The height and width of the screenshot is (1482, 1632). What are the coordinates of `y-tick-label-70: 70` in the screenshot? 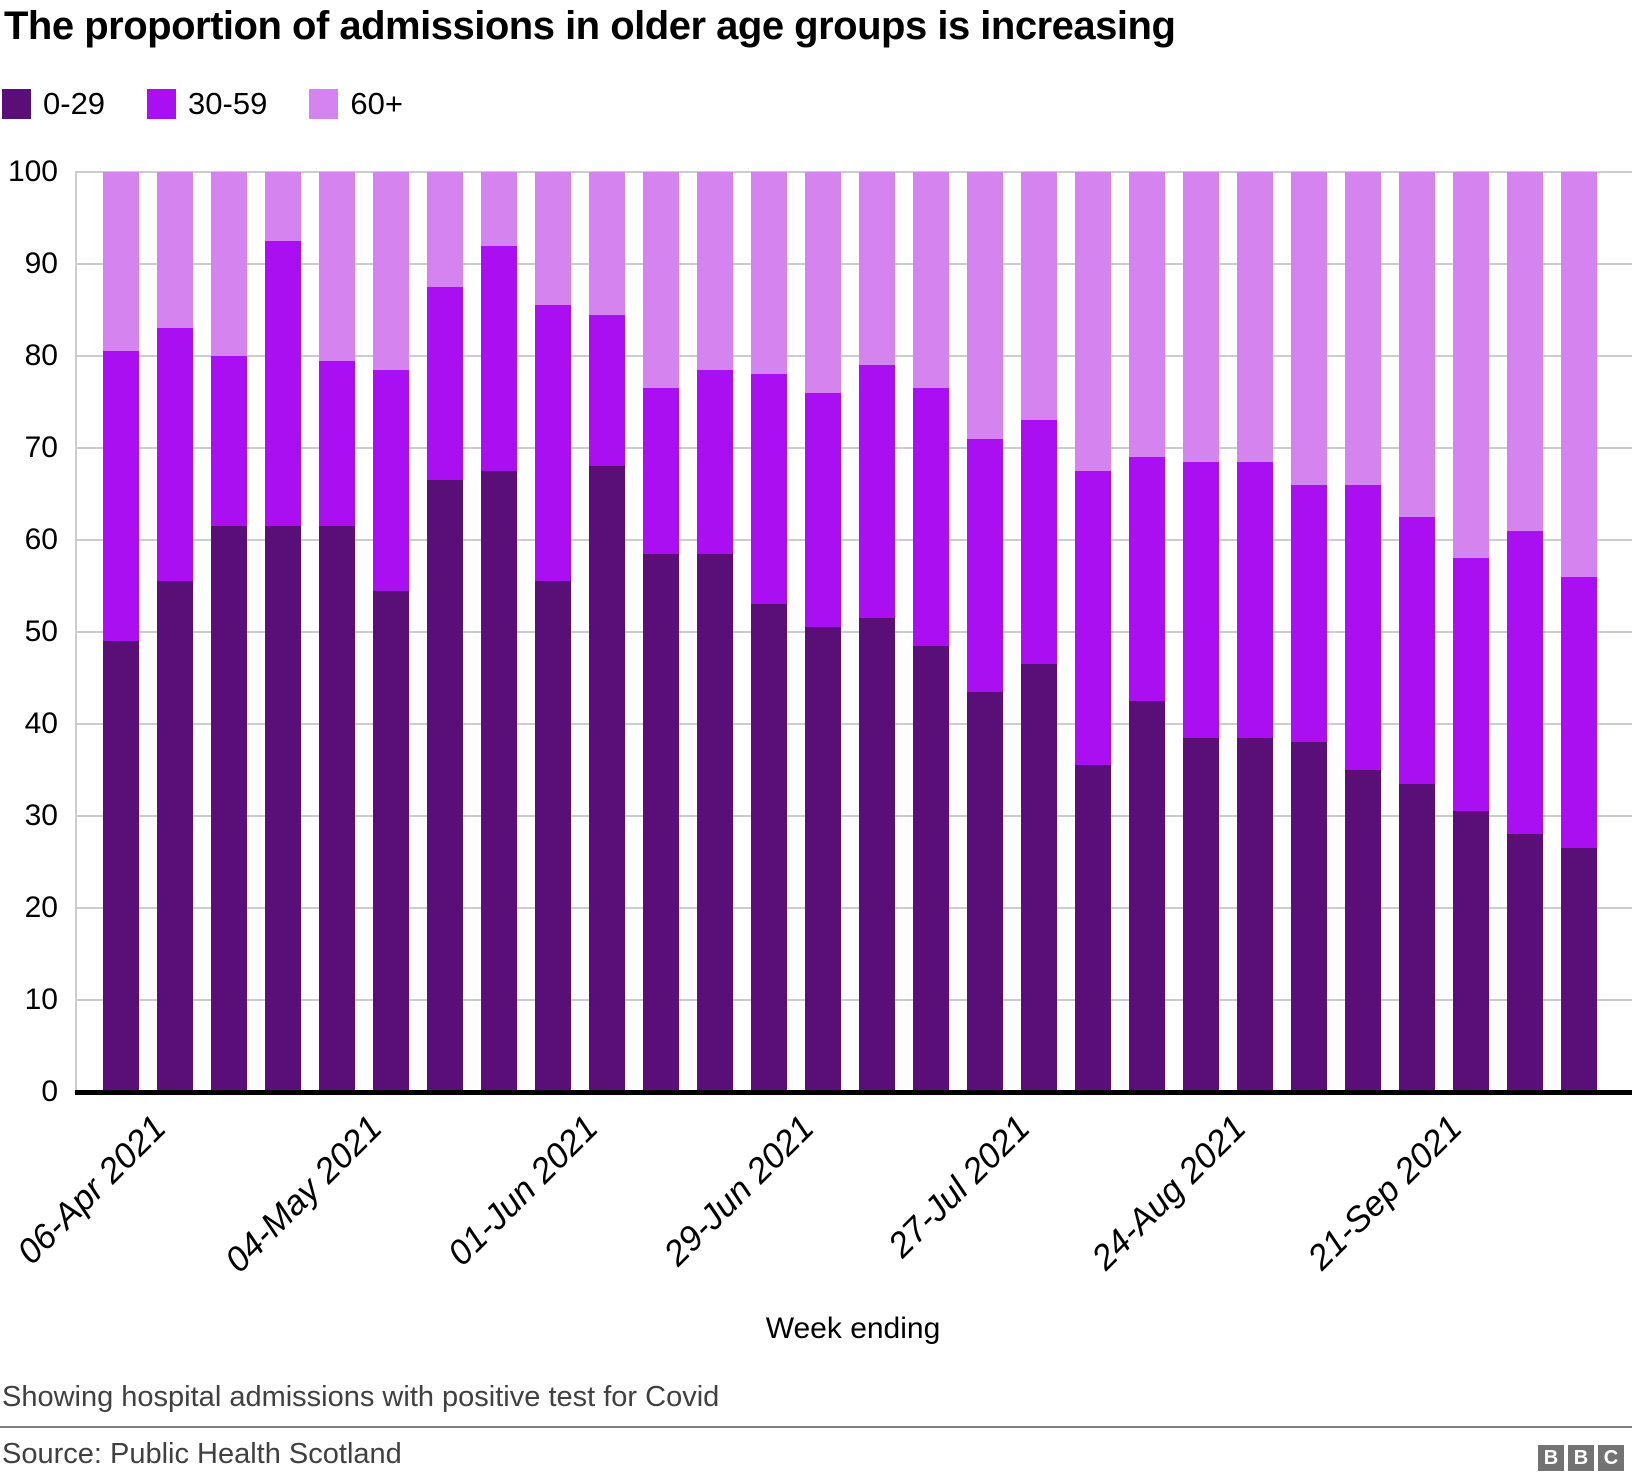 It's located at (41, 447).